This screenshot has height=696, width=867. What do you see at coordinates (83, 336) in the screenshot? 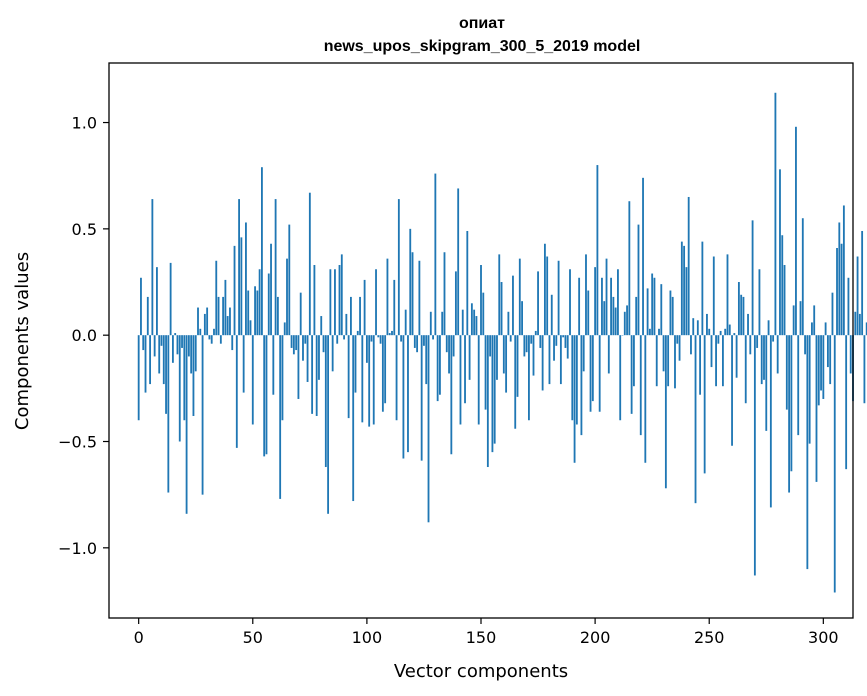
I see `y-axis-ticks: 1.0 0.5 0.0 −0.5 −1.0` at bounding box center [83, 336].